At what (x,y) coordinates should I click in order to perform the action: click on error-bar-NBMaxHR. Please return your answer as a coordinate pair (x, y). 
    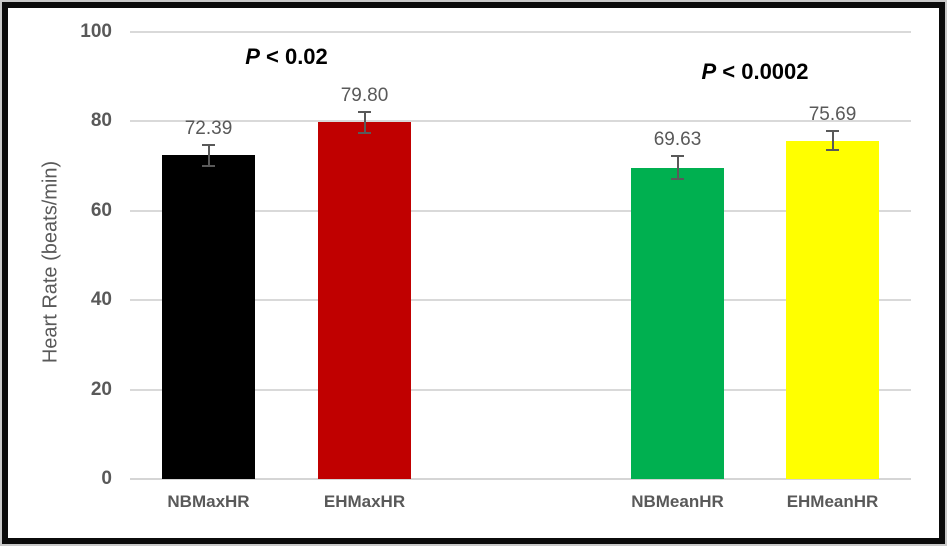
    Looking at the image, I should click on (208, 155).